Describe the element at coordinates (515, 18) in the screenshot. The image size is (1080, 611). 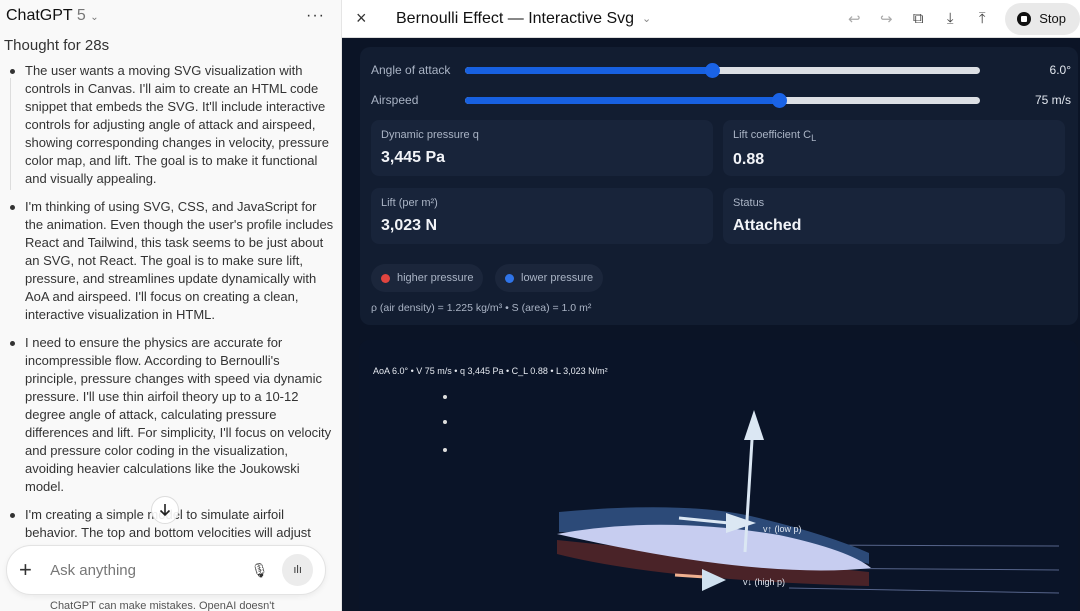
I see `canvas-title: Bernoulli Effect — Interactive Svg` at that location.